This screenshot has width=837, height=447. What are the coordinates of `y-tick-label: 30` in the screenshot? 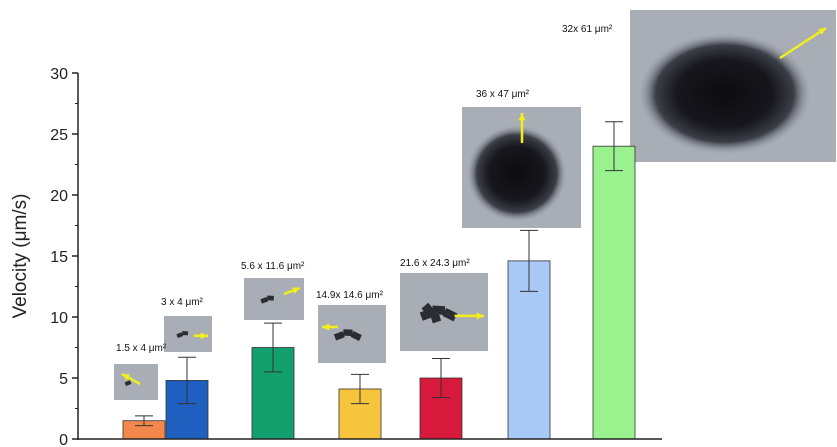 It's located at (59, 74).